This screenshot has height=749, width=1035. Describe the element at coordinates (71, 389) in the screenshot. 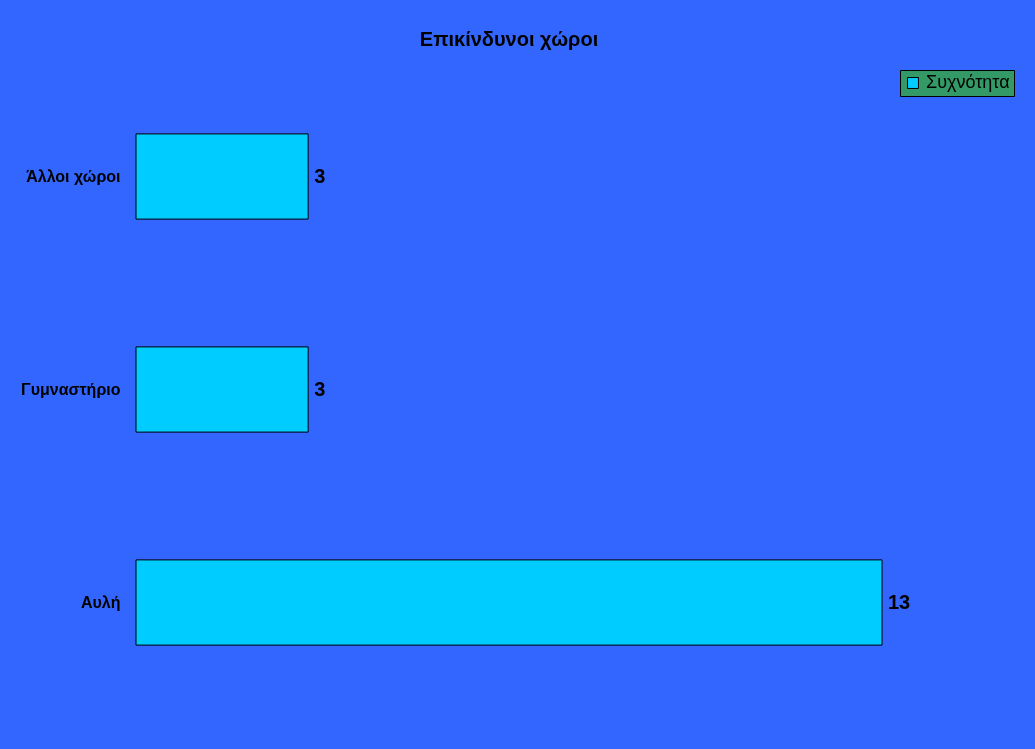

I see `y-tick-label: Γυμναστήριο` at that location.